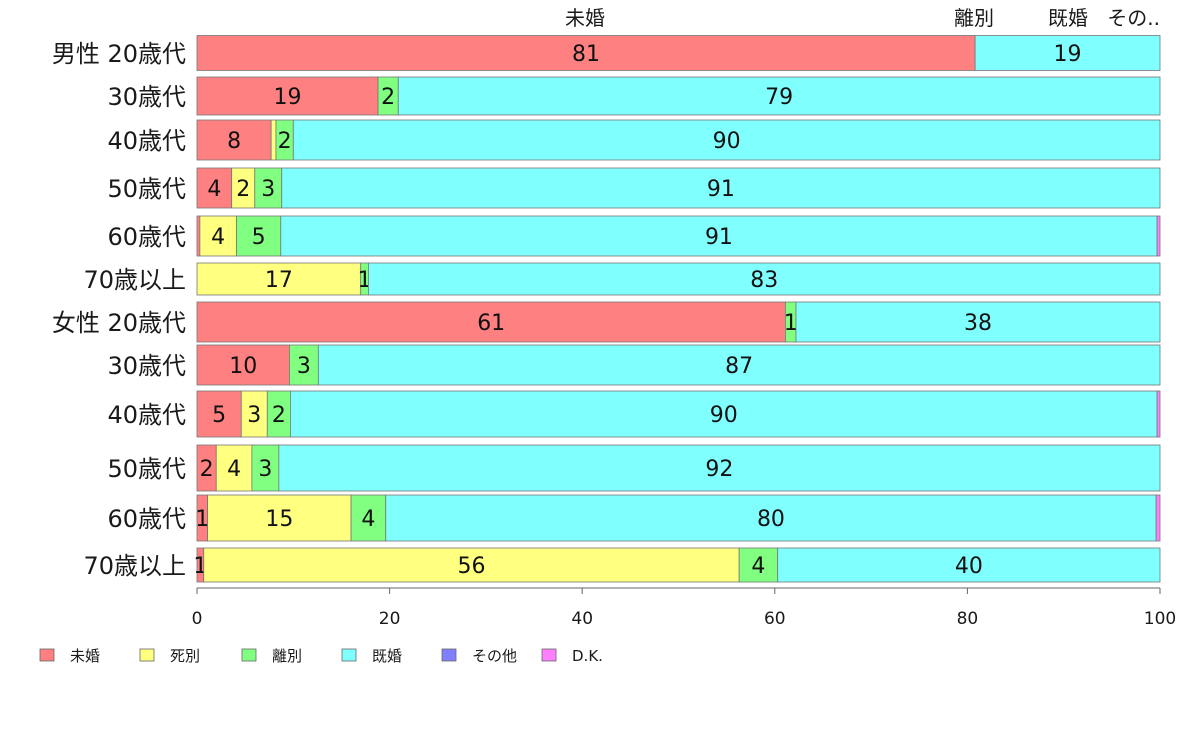  I want to click on legend-label: D.K., so click(587, 656).